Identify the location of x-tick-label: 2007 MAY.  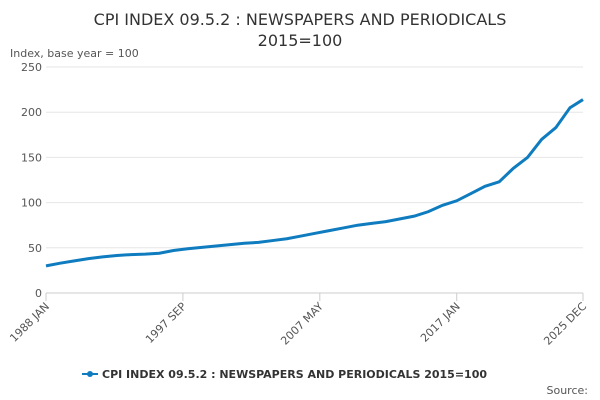
(302, 324).